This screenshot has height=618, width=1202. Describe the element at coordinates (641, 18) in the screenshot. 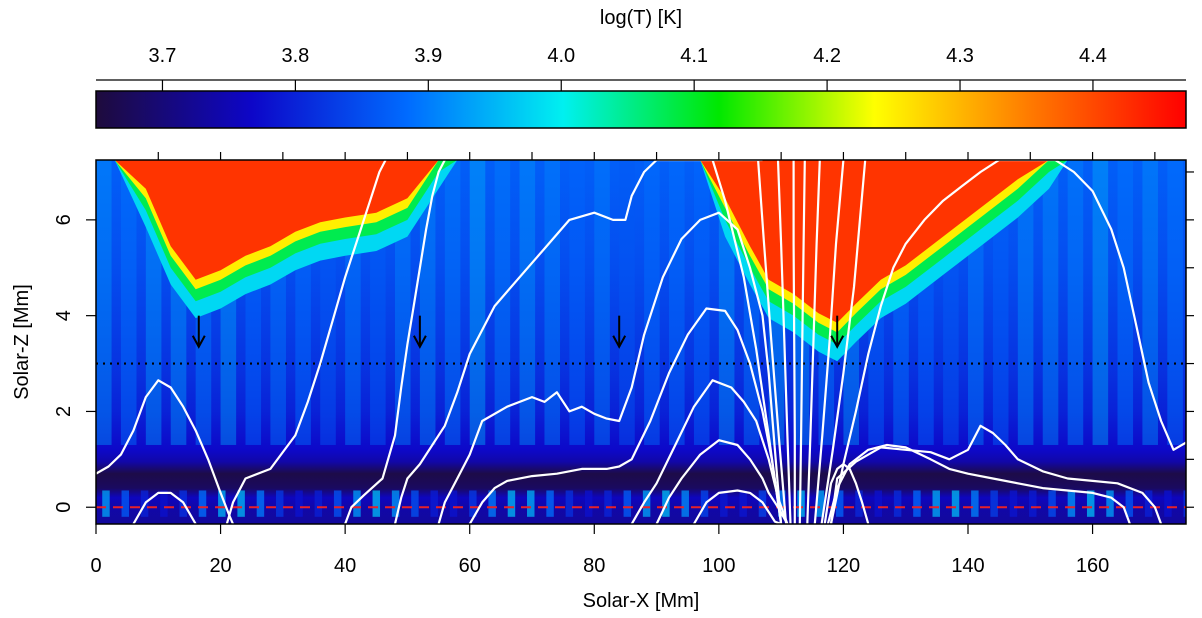

I see `colorbar-title: log(T) [K]` at that location.